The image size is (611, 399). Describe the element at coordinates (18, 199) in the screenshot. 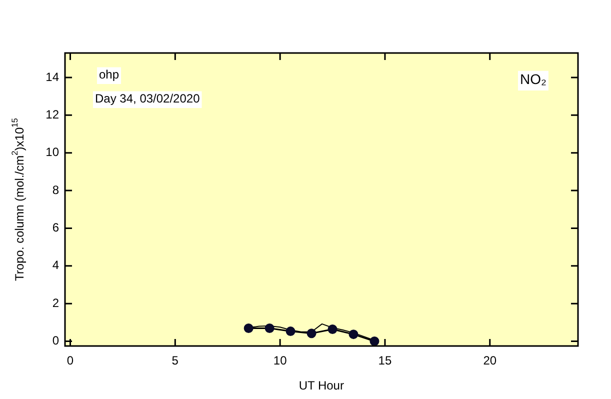

I see `y-axis-title: Tropo. column (mol./cm2)x1015` at that location.